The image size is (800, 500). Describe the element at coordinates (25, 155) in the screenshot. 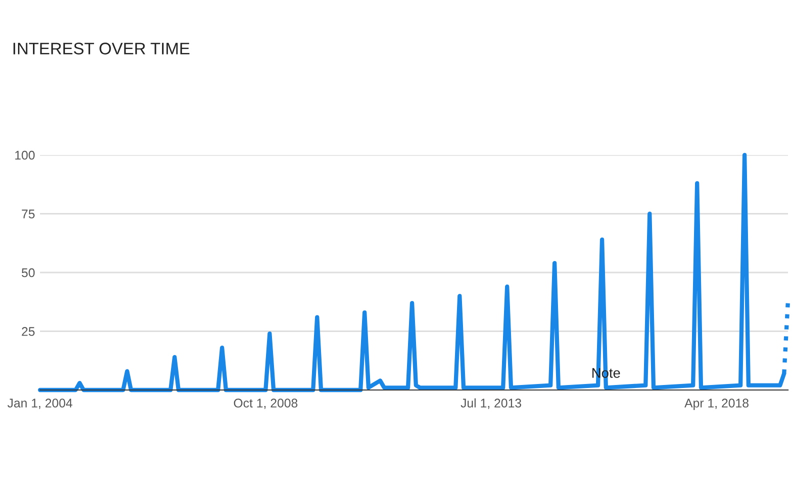

I see `y-tick-label: 100` at that location.